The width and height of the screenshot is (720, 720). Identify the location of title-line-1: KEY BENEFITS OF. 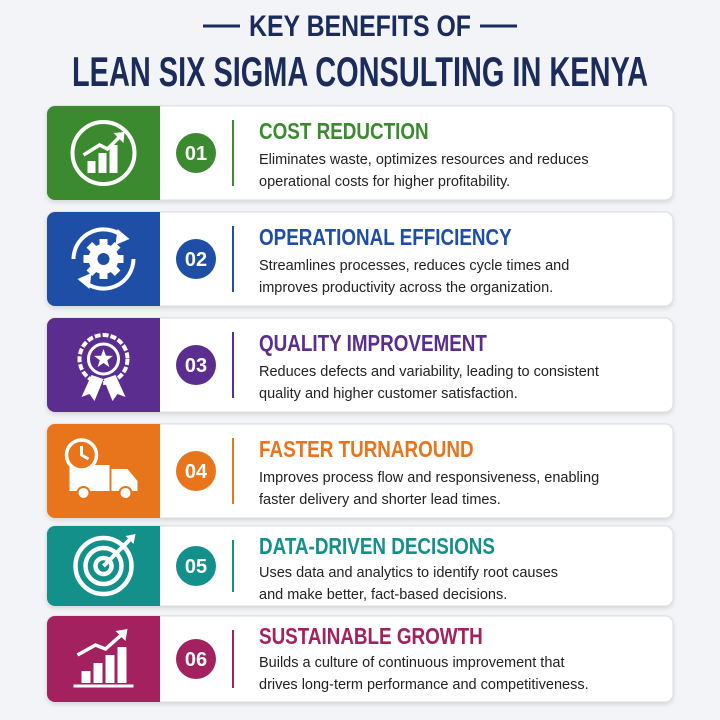
(360, 26).